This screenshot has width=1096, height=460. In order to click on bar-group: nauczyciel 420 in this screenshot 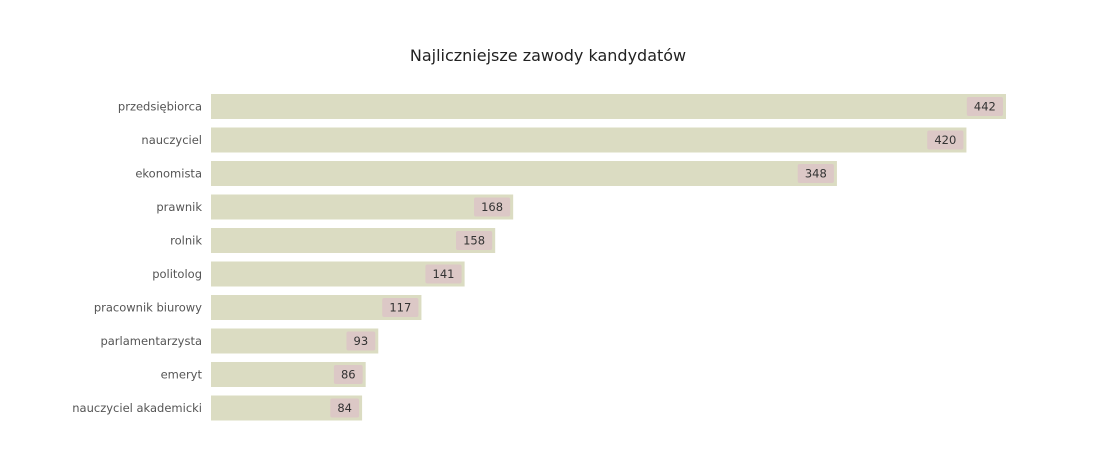, I will do `click(554, 140)`.